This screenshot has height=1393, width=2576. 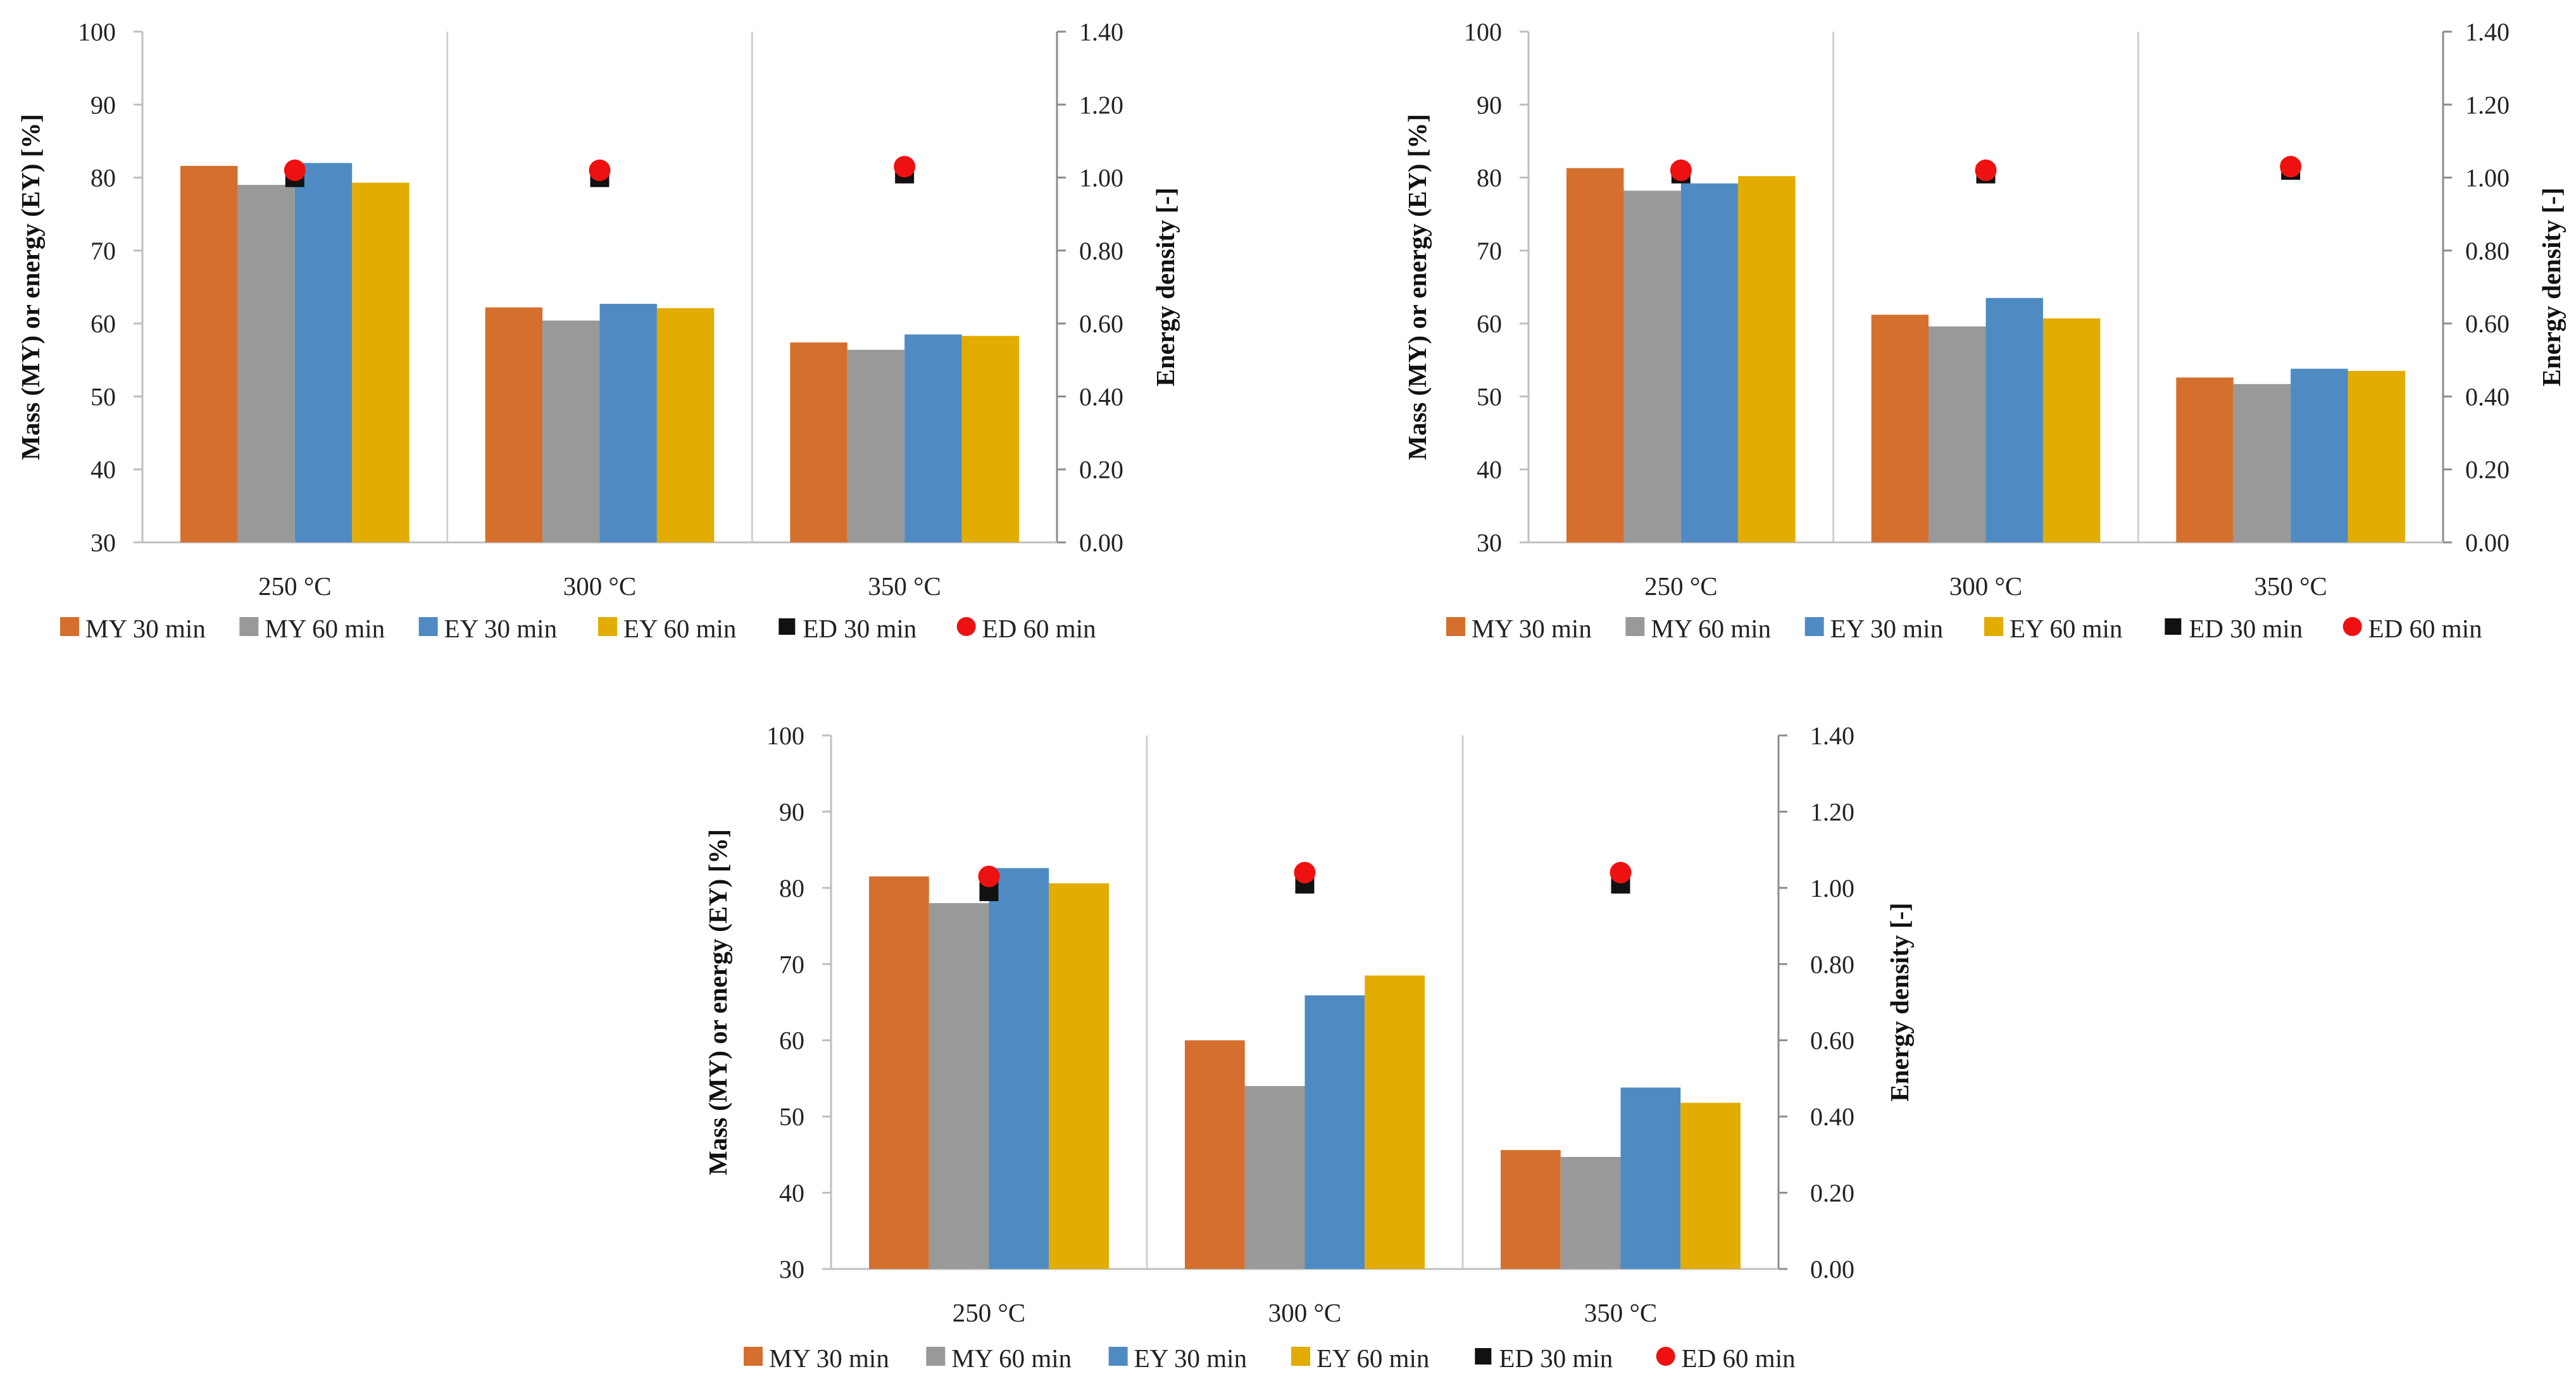 What do you see at coordinates (103, 251) in the screenshot?
I see `y-tick-label: 70` at bounding box center [103, 251].